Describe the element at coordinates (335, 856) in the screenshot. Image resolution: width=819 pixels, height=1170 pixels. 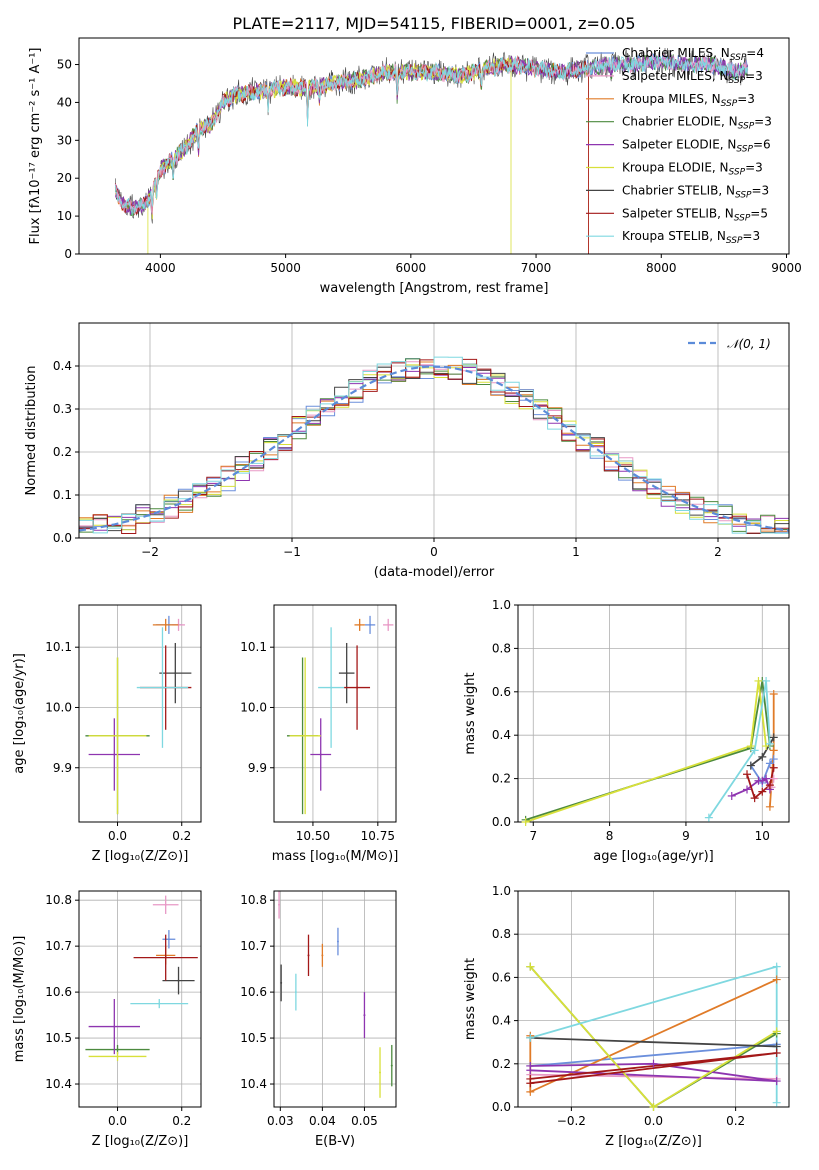
I see `mass-age-xlabel: mass [log₁₀(M/M⊙)]` at that location.